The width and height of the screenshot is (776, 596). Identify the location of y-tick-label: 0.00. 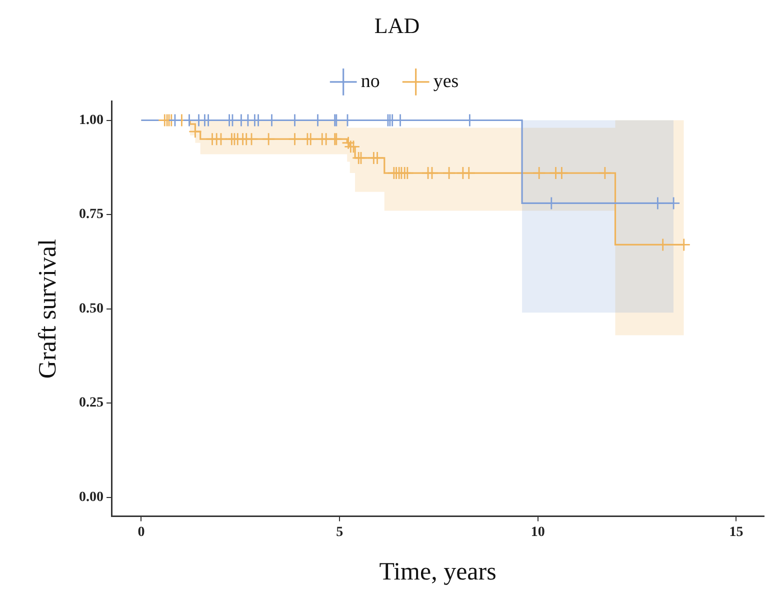
(91, 497).